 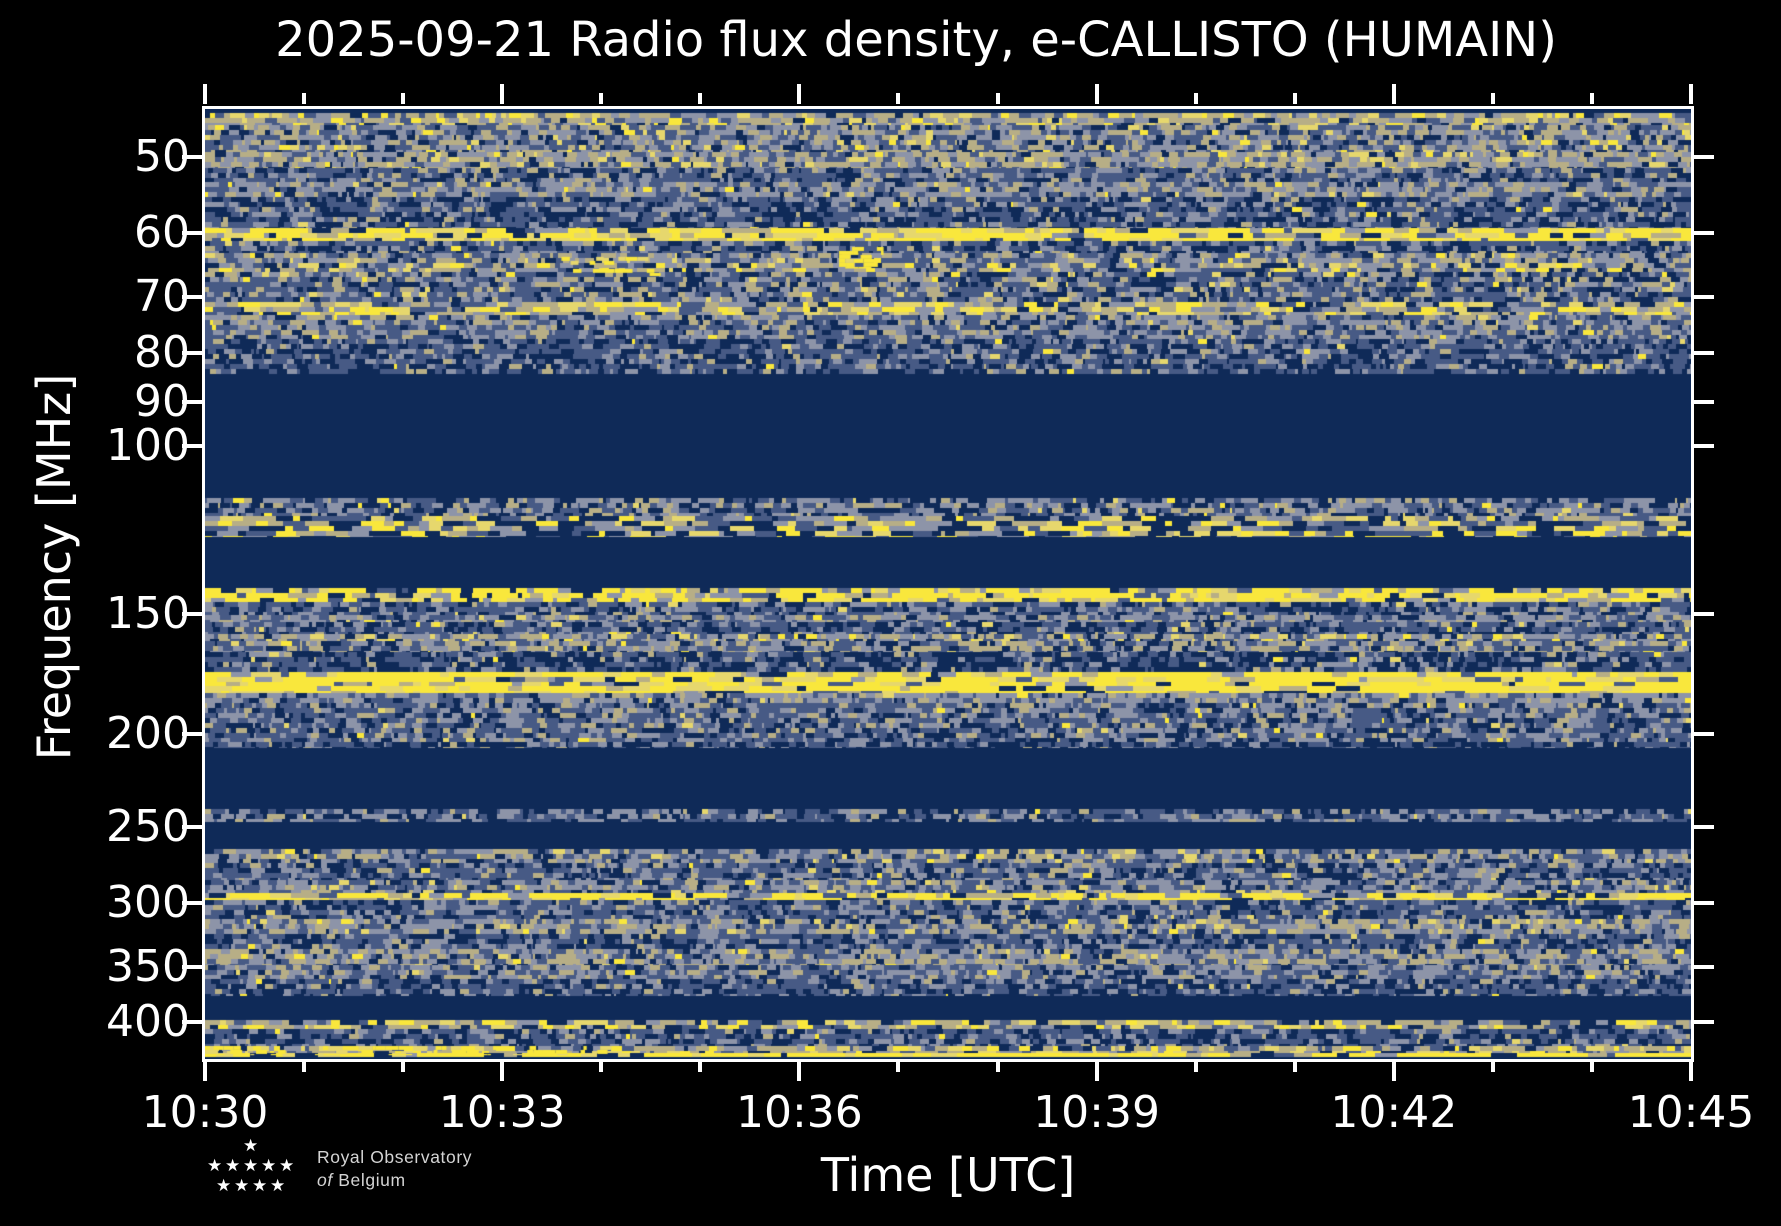 I want to click on x-tick-label: 10:39, so click(x=1096, y=1112).